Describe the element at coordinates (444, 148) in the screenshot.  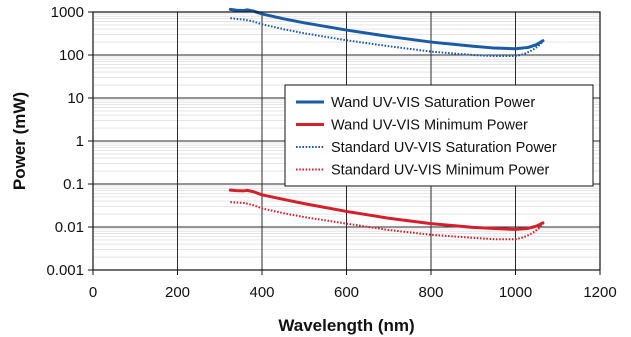
I see `legend-entry: Standard UV-VIS Saturation Power` at that location.